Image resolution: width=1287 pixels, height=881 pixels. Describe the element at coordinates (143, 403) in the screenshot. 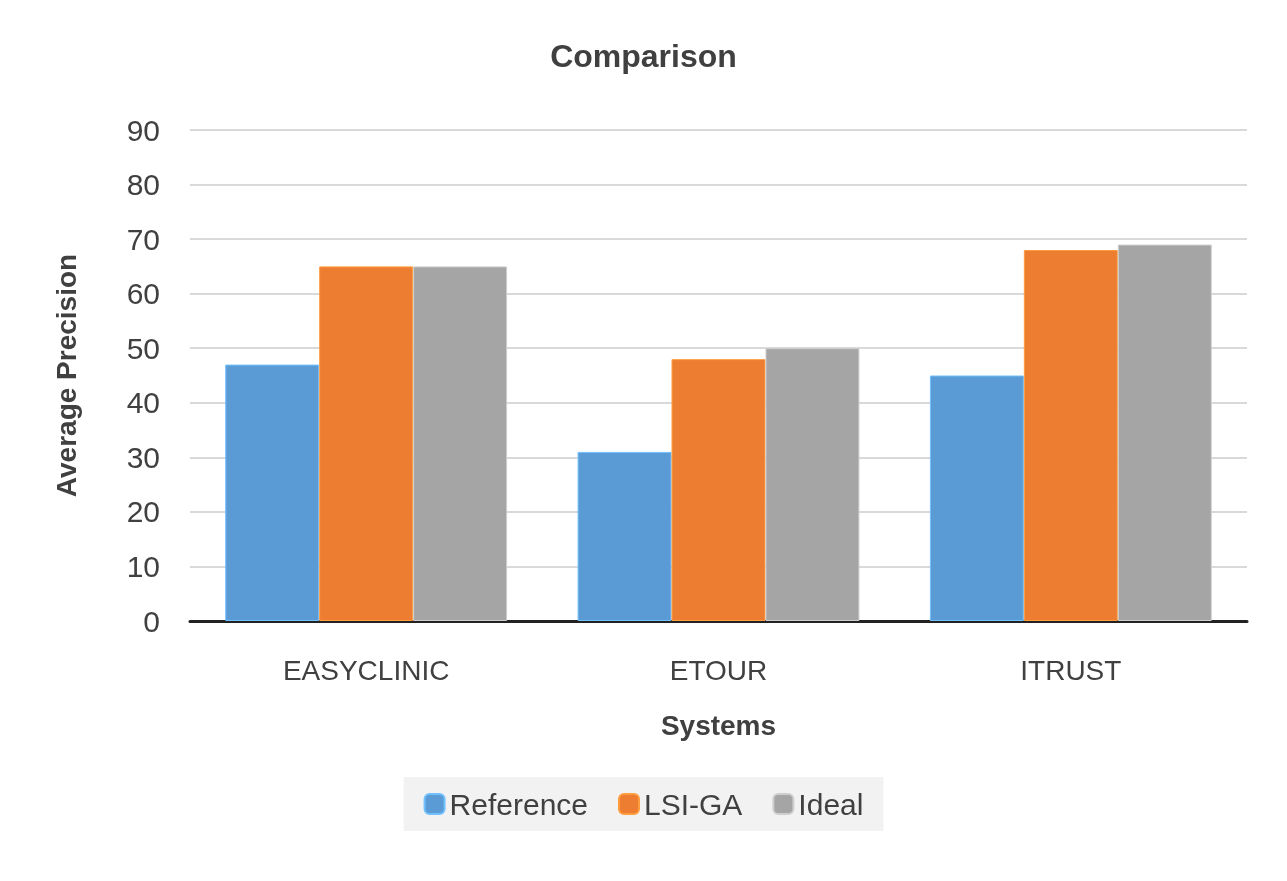

I see `y-tick-label: 40` at that location.